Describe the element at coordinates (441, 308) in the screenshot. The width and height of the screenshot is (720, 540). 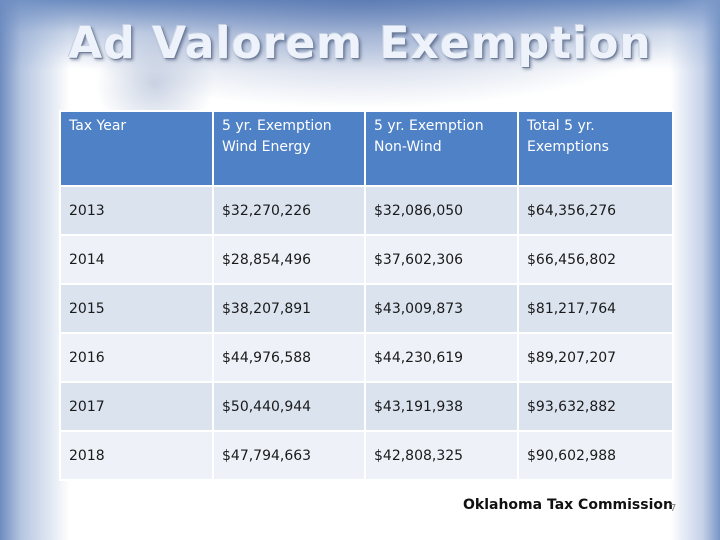
I see `cell-non-wind: $43,009,873` at that location.